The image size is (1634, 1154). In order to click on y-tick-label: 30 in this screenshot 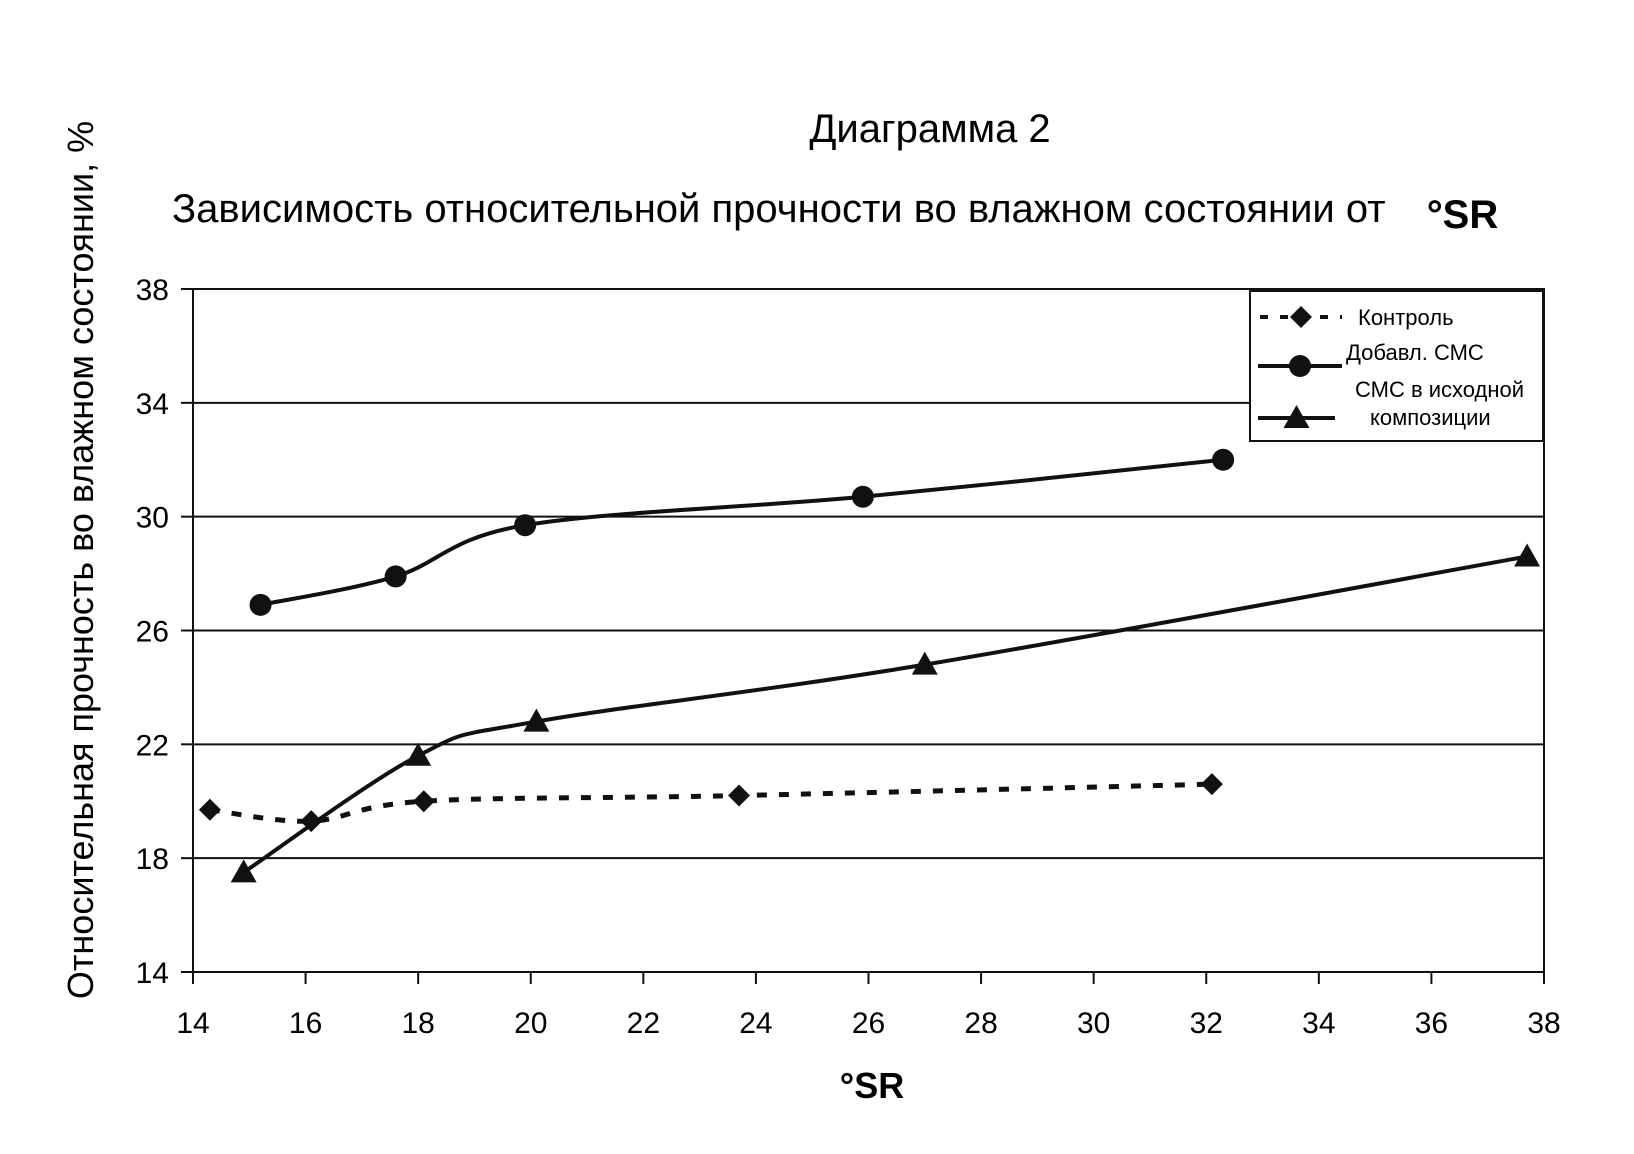, I will do `click(152, 518)`.